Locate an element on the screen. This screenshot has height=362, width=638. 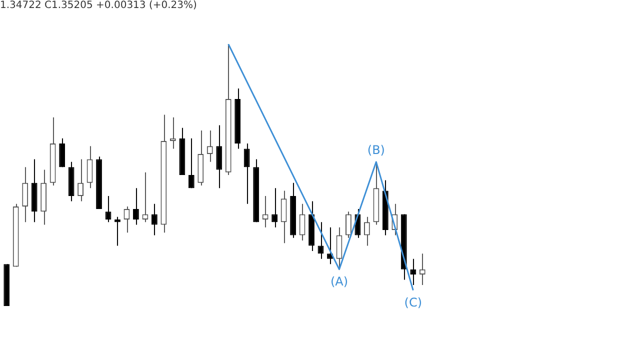
annotation: (B) is located at coordinates (376, 150).